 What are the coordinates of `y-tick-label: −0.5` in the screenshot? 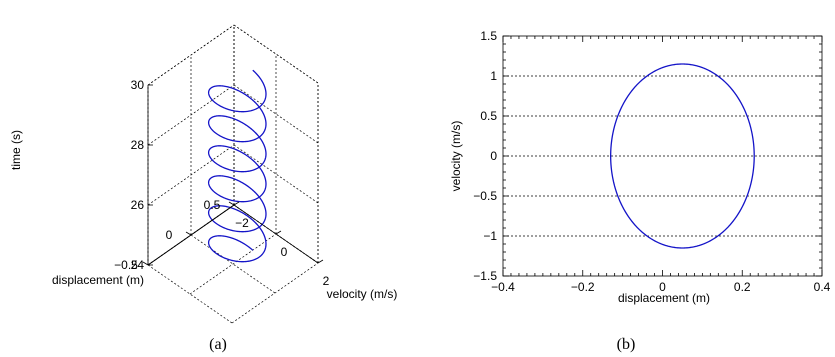 It's located at (485, 196).